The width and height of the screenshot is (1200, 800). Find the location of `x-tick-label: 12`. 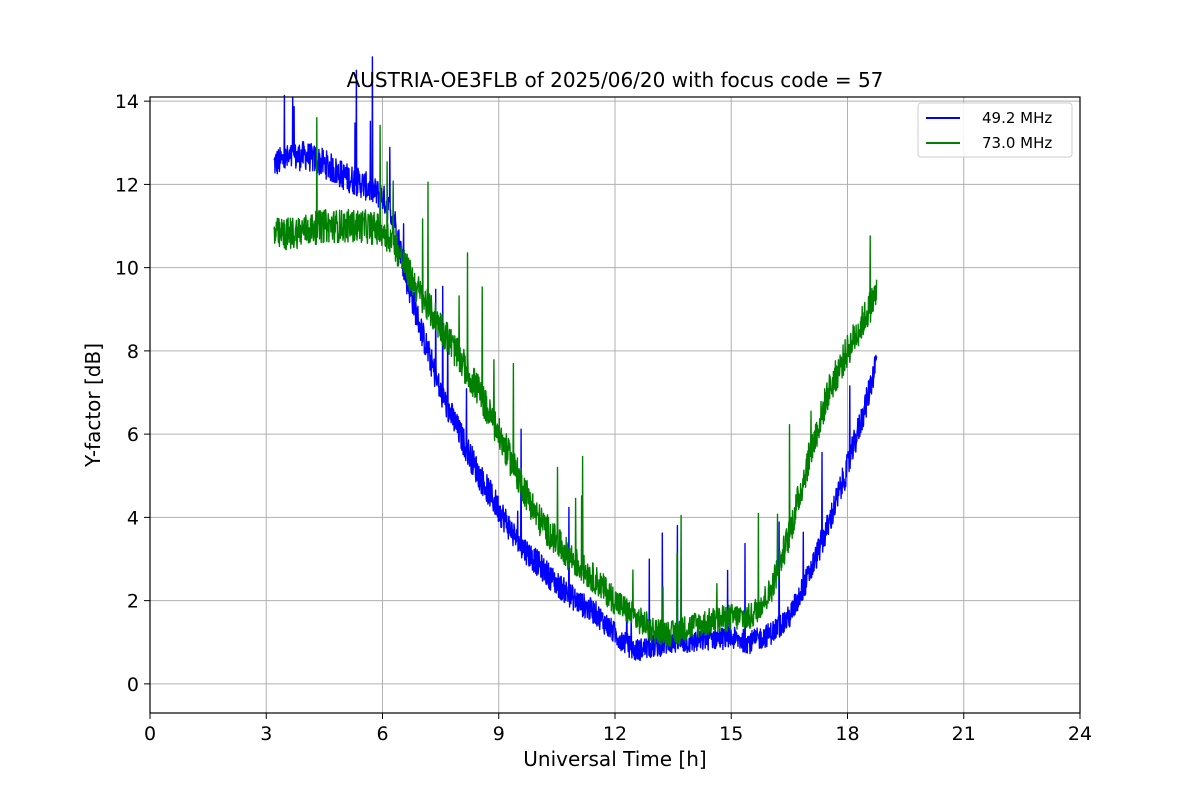

x-tick-label: 12 is located at coordinates (615, 734).